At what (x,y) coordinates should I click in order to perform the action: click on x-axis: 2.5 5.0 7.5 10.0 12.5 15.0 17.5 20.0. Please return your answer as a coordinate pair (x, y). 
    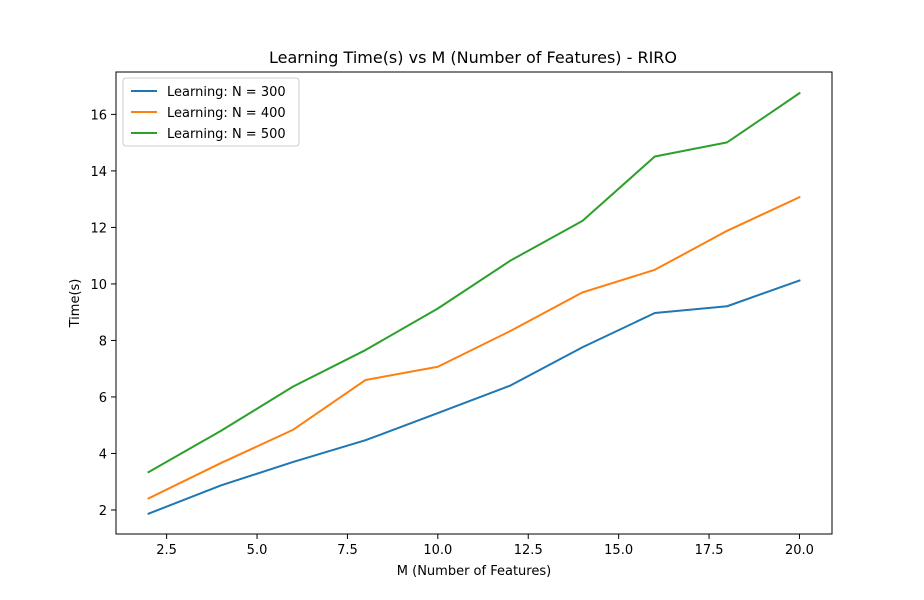
    Looking at the image, I should click on (485, 546).